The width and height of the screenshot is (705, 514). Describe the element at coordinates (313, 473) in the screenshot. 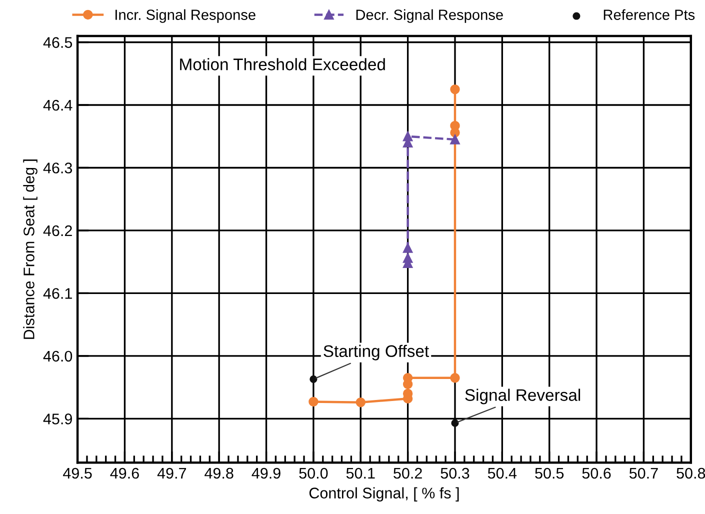

I see `x-tick-label: 50.0` at that location.